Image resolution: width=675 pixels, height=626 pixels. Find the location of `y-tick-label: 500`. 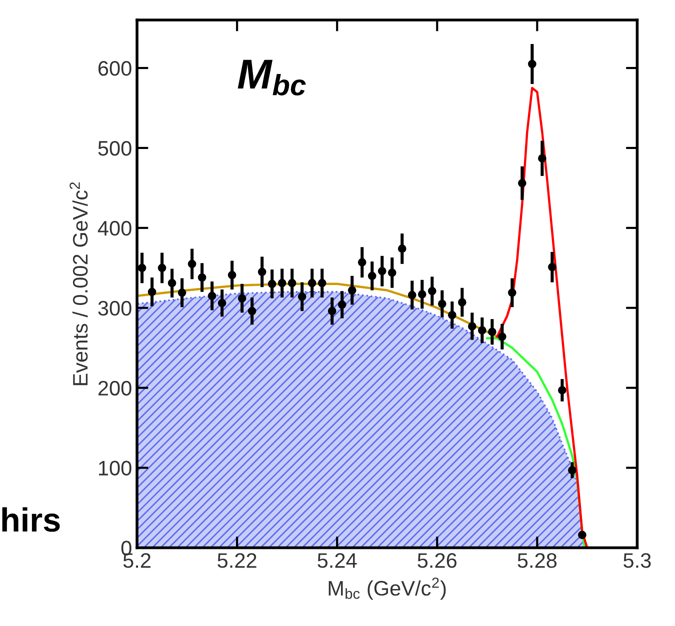

y-tick-label: 500 is located at coordinates (115, 148).